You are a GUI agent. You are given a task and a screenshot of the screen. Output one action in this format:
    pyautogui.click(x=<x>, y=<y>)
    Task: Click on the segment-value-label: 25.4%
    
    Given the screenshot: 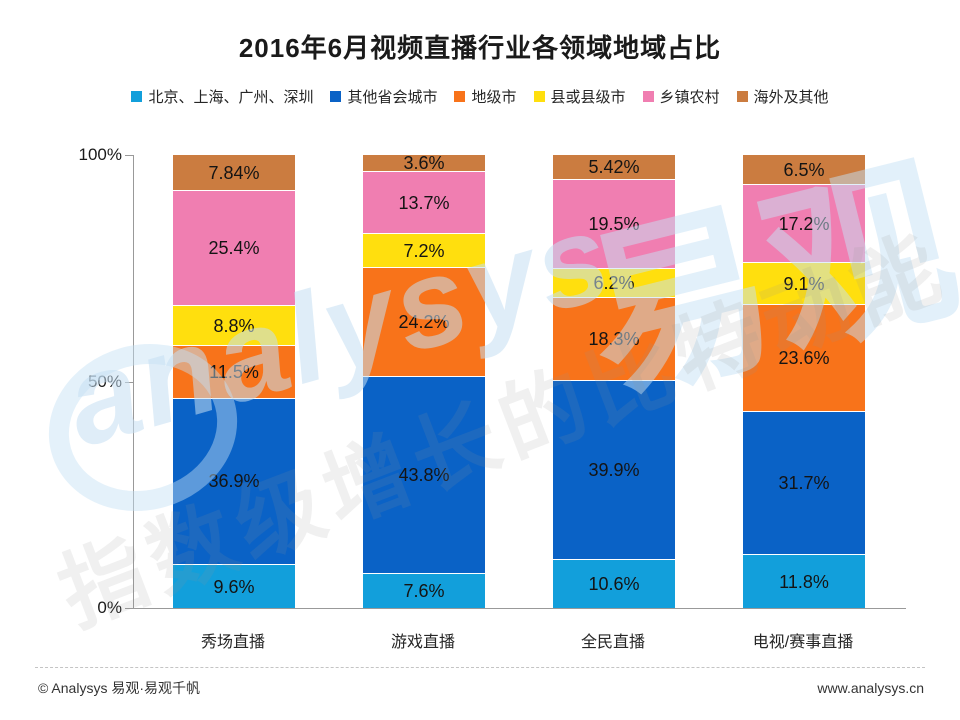 What is the action you would take?
    pyautogui.click(x=234, y=247)
    